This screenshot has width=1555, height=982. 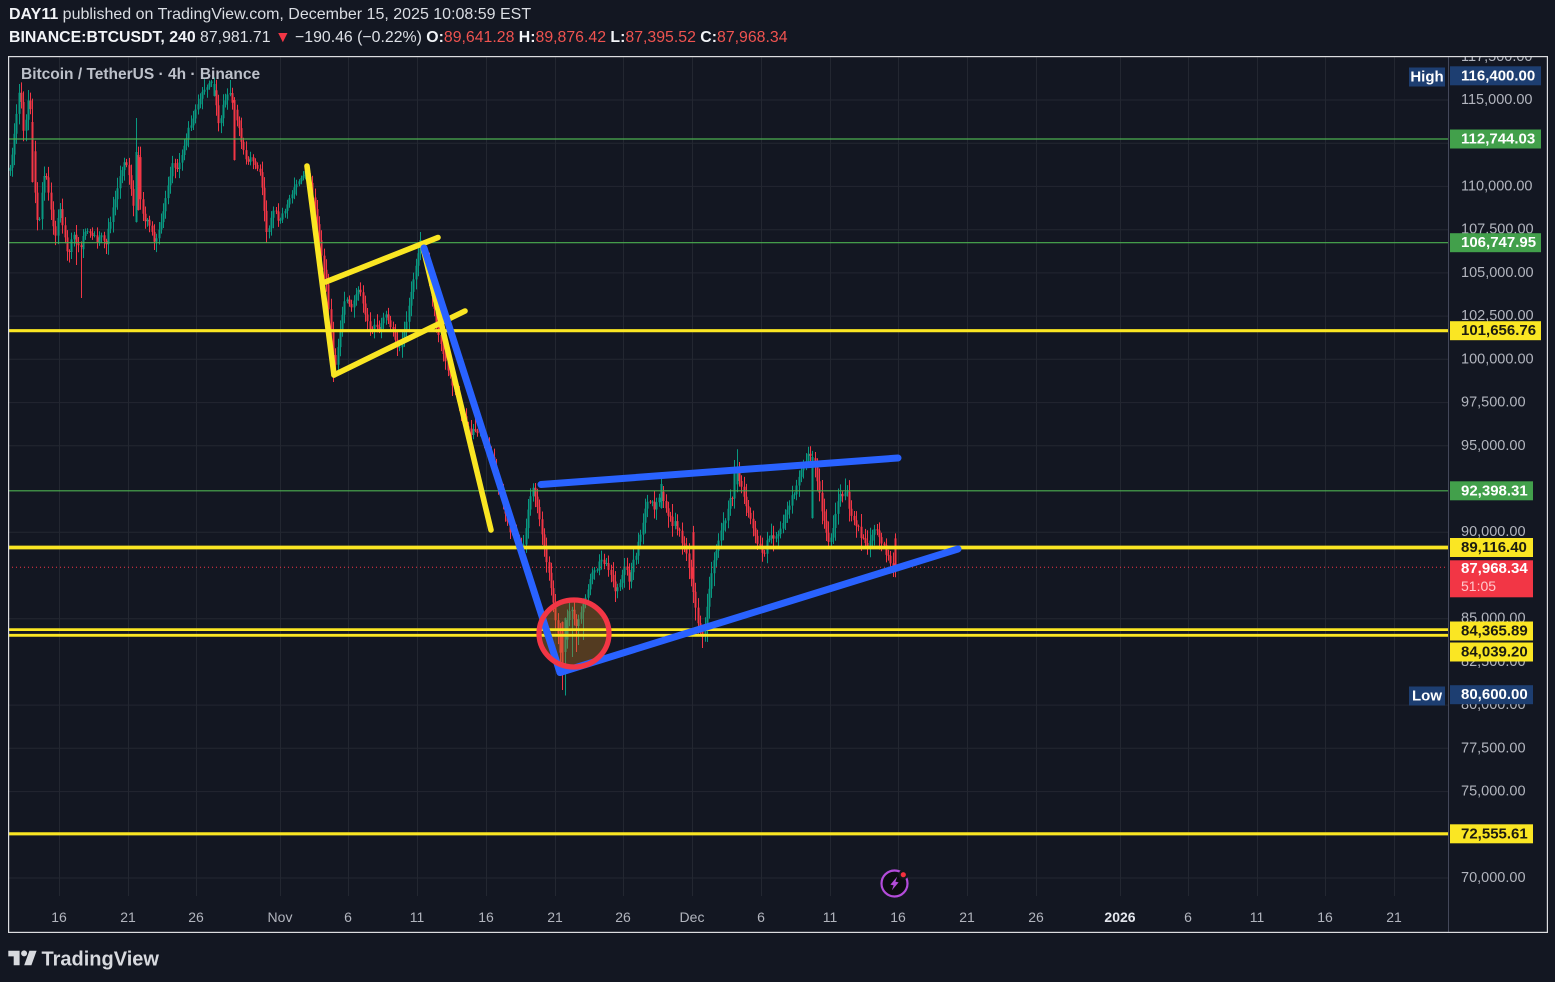 I want to click on svg-text: 116,400.00, so click(x=1498, y=75).